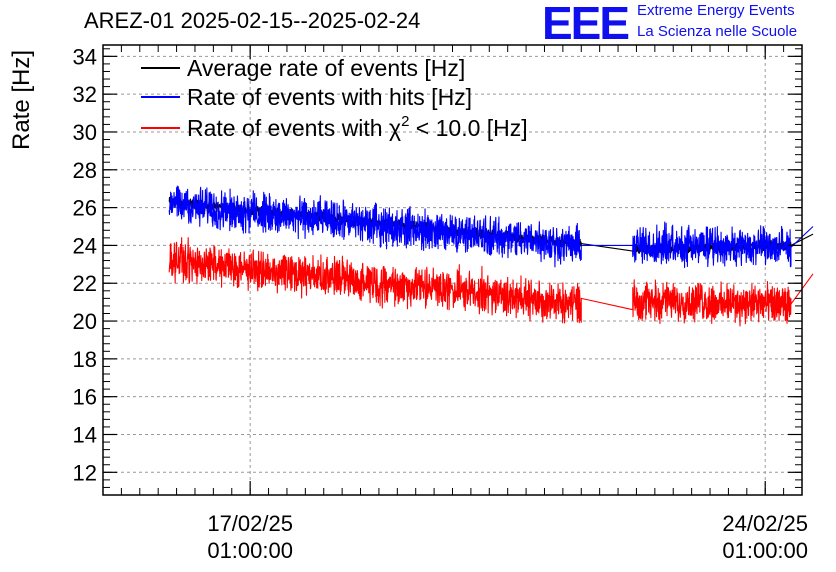 This screenshot has width=836, height=572. I want to click on y-tick-label: 30, so click(85, 132).